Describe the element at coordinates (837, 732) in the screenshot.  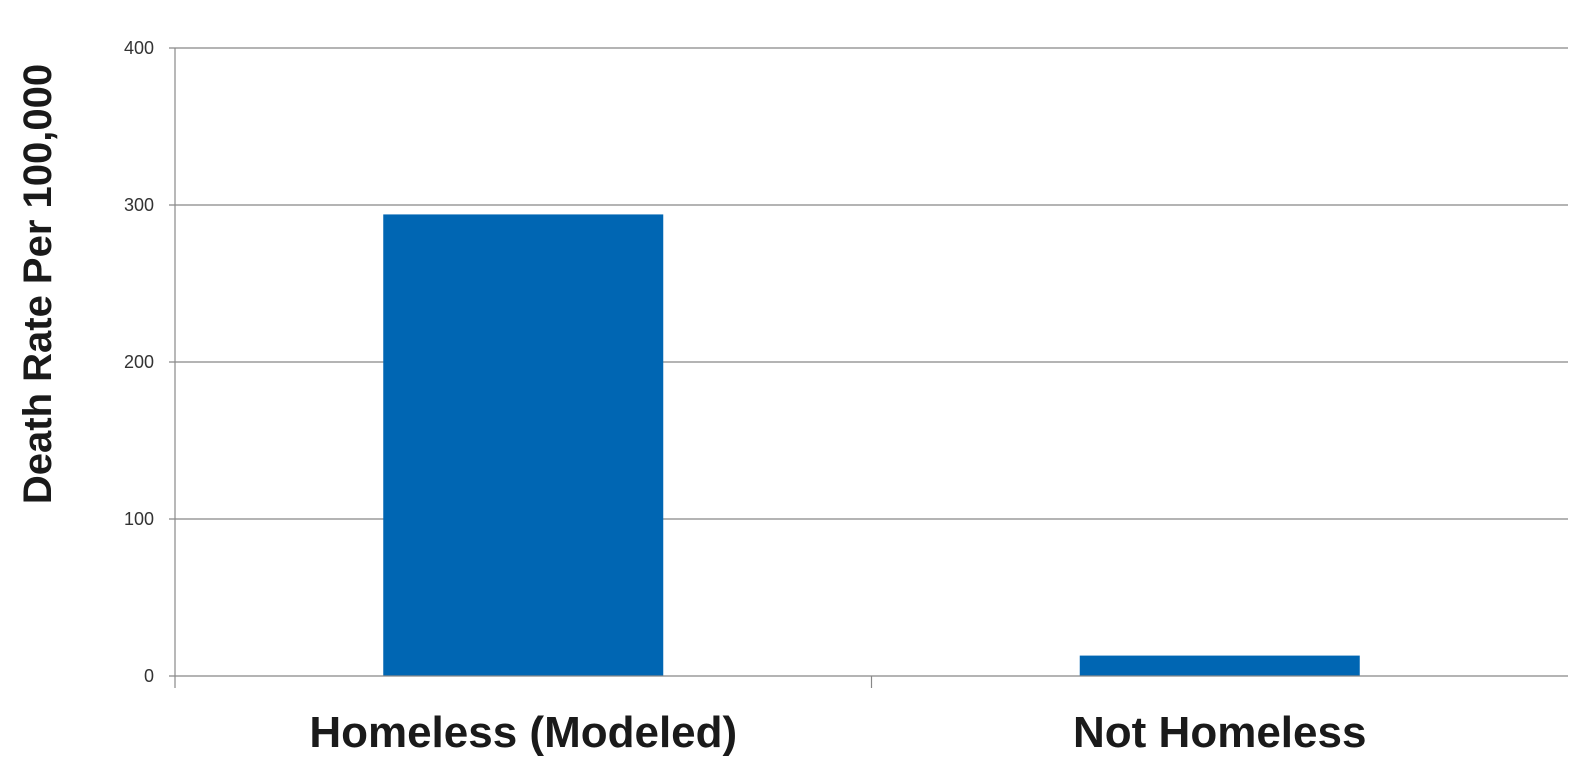
I see `x-category-labels: Homeless (Modeled) Not Homeless` at that location.